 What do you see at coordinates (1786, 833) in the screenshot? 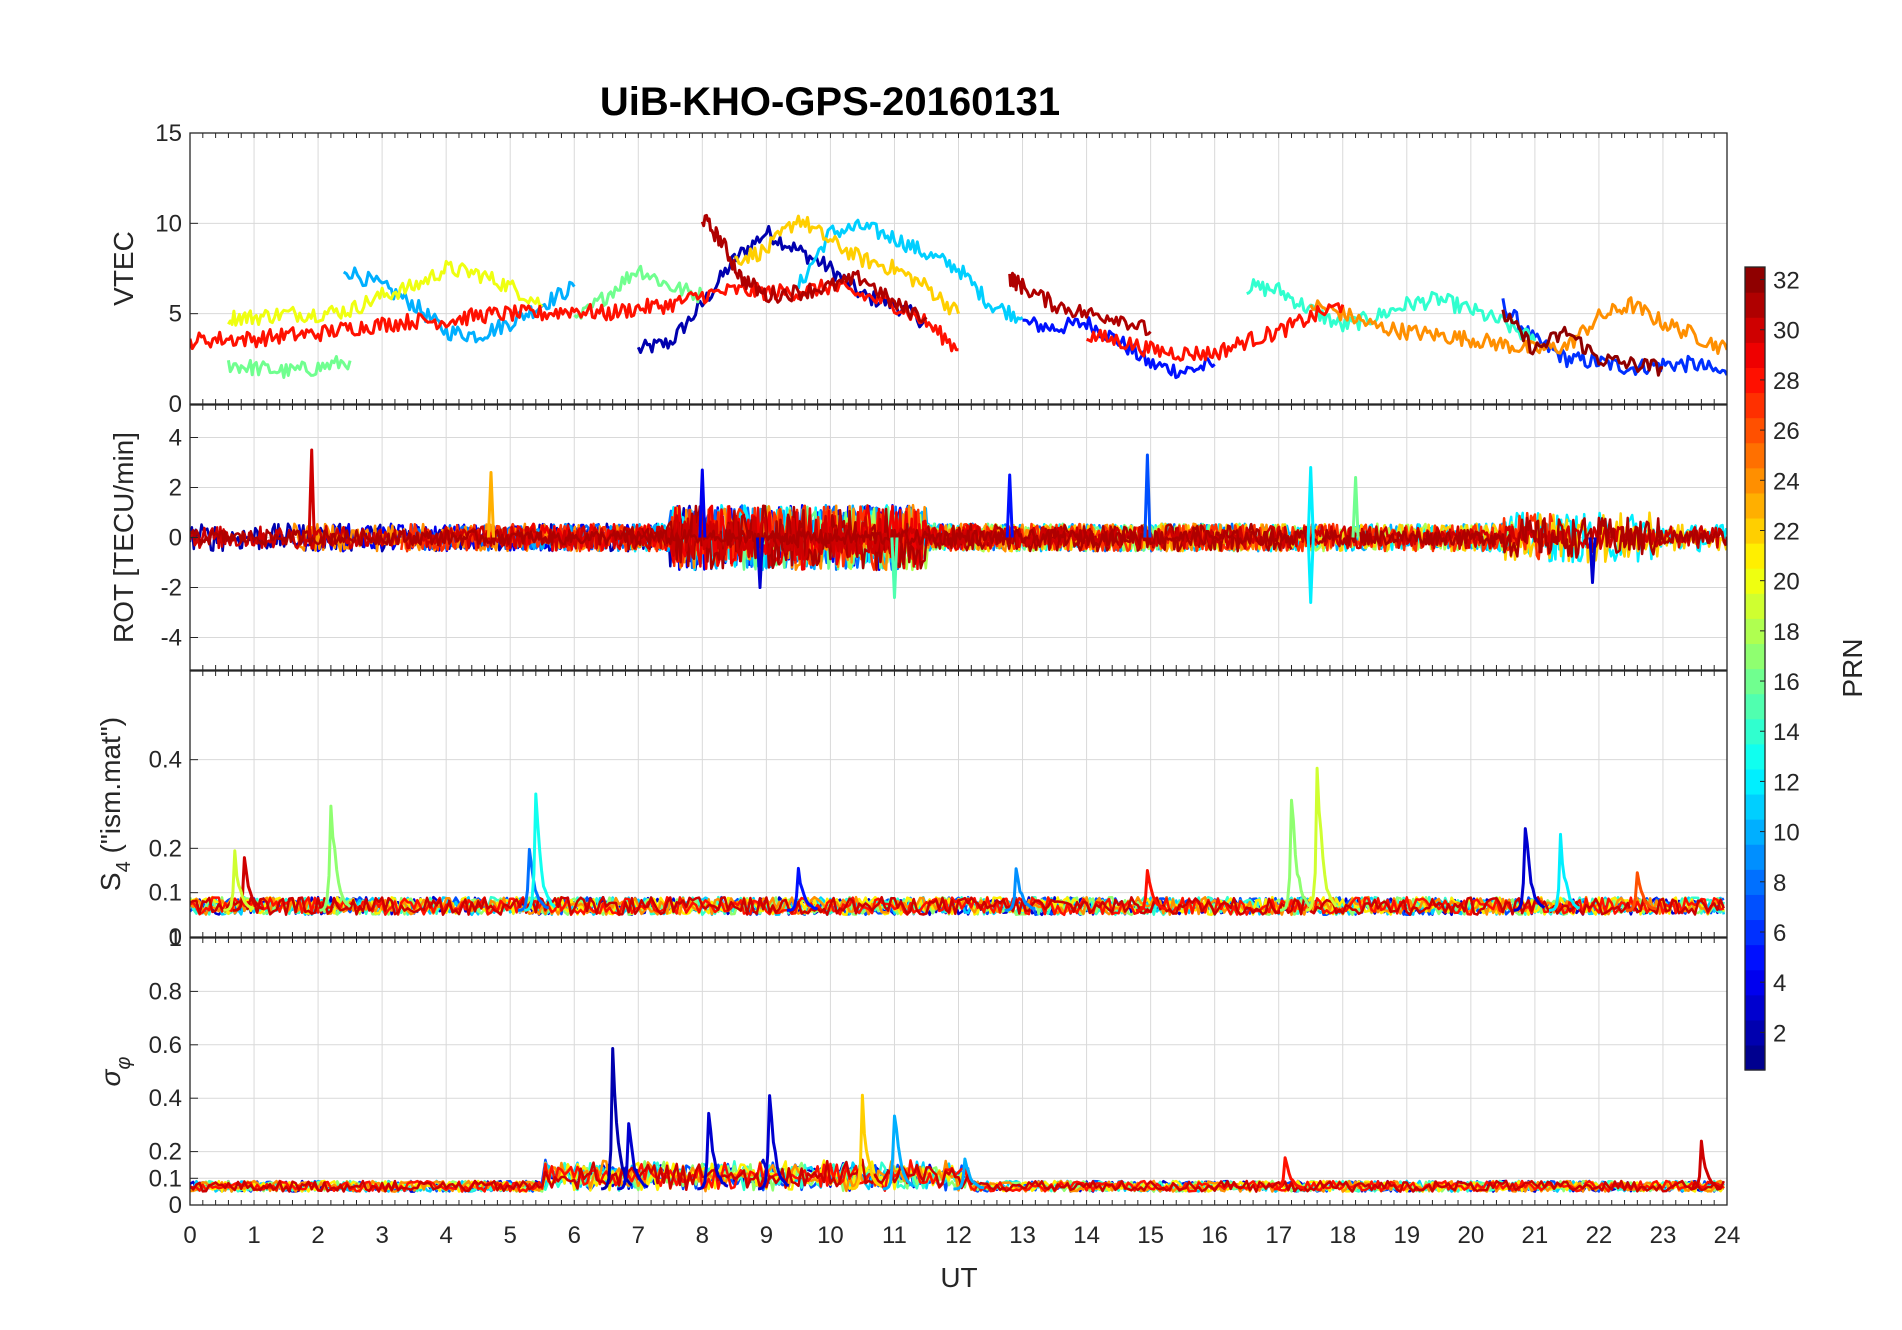
I see `colorbar-tick-label: 10` at bounding box center [1786, 833].